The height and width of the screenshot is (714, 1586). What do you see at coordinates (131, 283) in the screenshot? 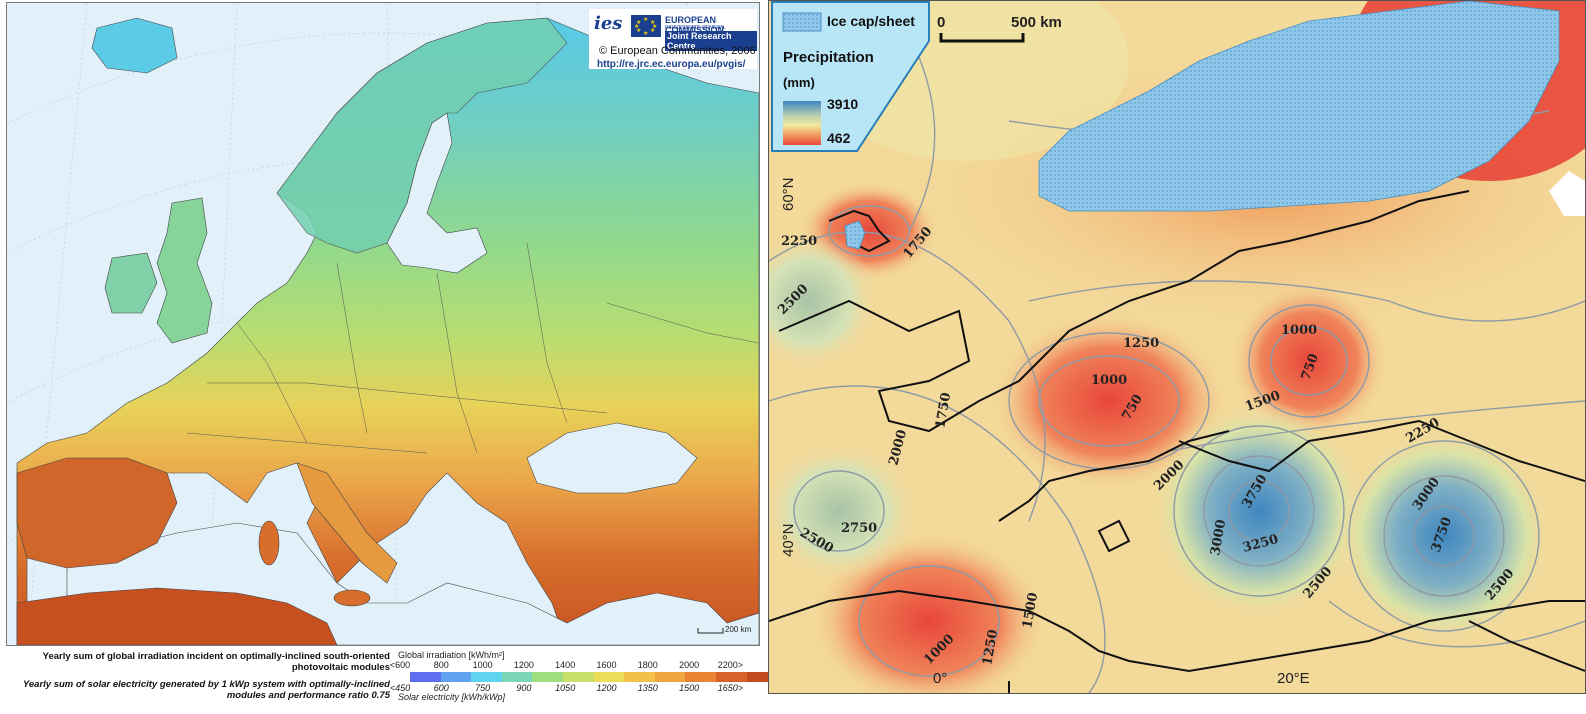
I see `ireland` at bounding box center [131, 283].